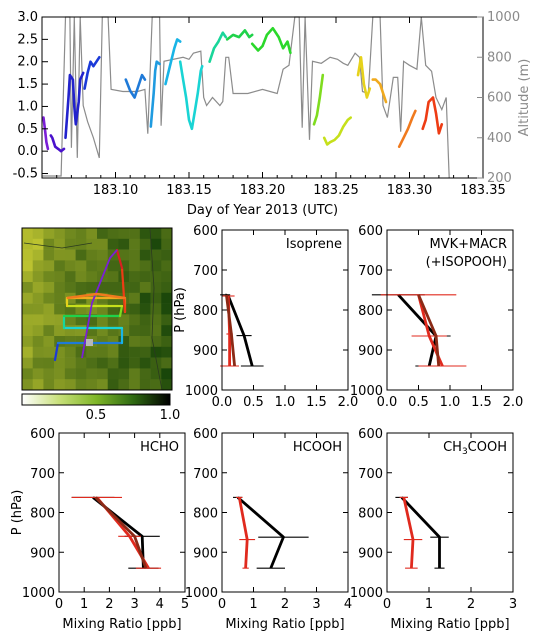 The image size is (537, 634). I want to click on y-axis-title: P (hPa), so click(17, 513).